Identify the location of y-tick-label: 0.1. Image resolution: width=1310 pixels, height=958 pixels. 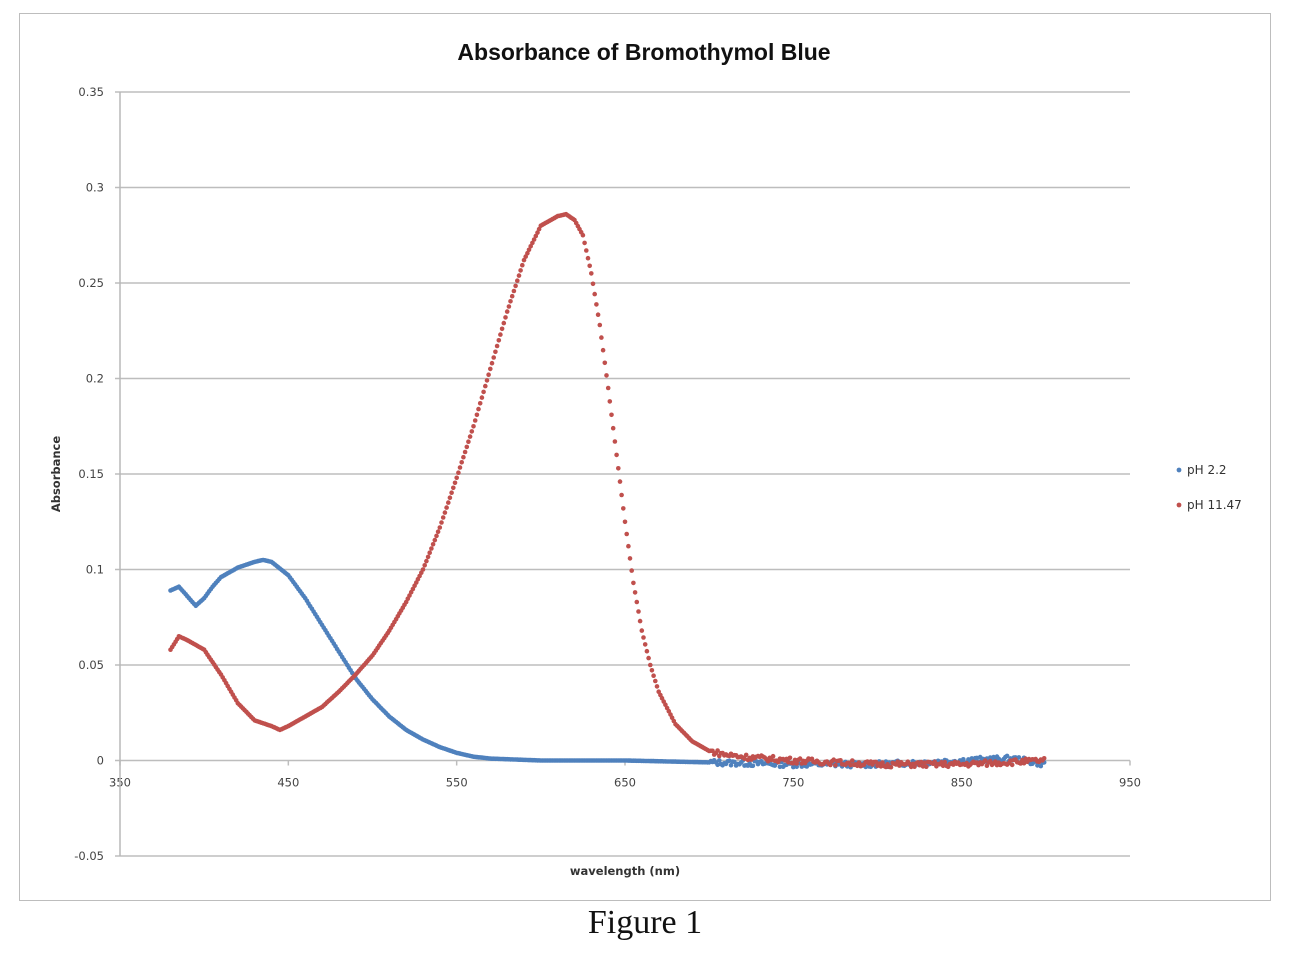
(95, 570).